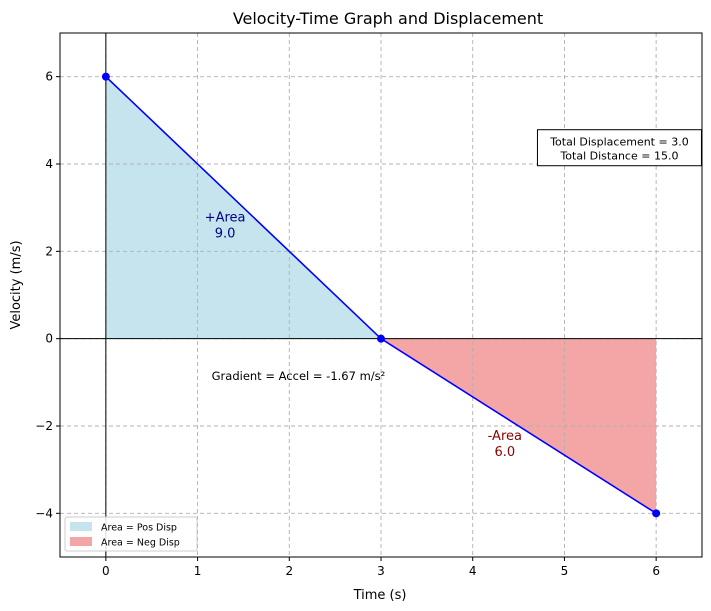  What do you see at coordinates (49, 164) in the screenshot?
I see `y-tick-label: 4` at bounding box center [49, 164].